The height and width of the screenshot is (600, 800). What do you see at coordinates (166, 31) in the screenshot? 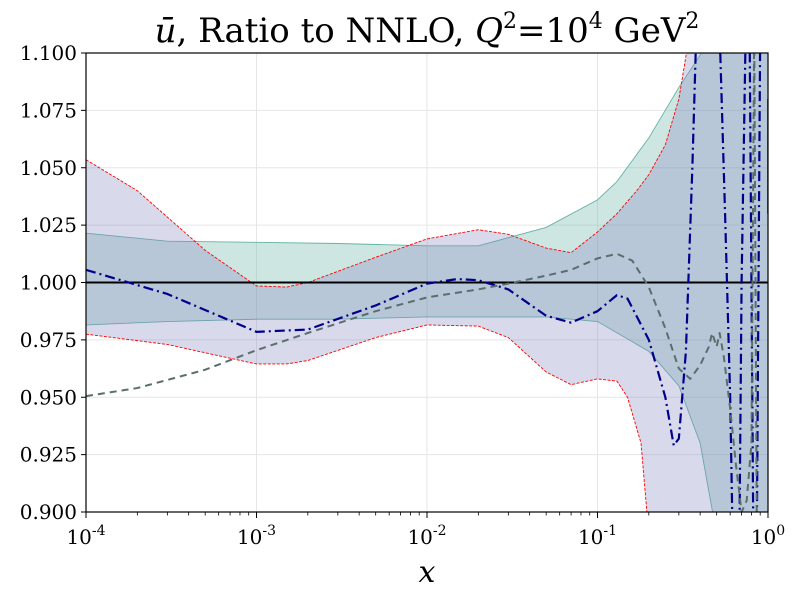
I see `title-ubar-symbol: ū` at bounding box center [166, 31].